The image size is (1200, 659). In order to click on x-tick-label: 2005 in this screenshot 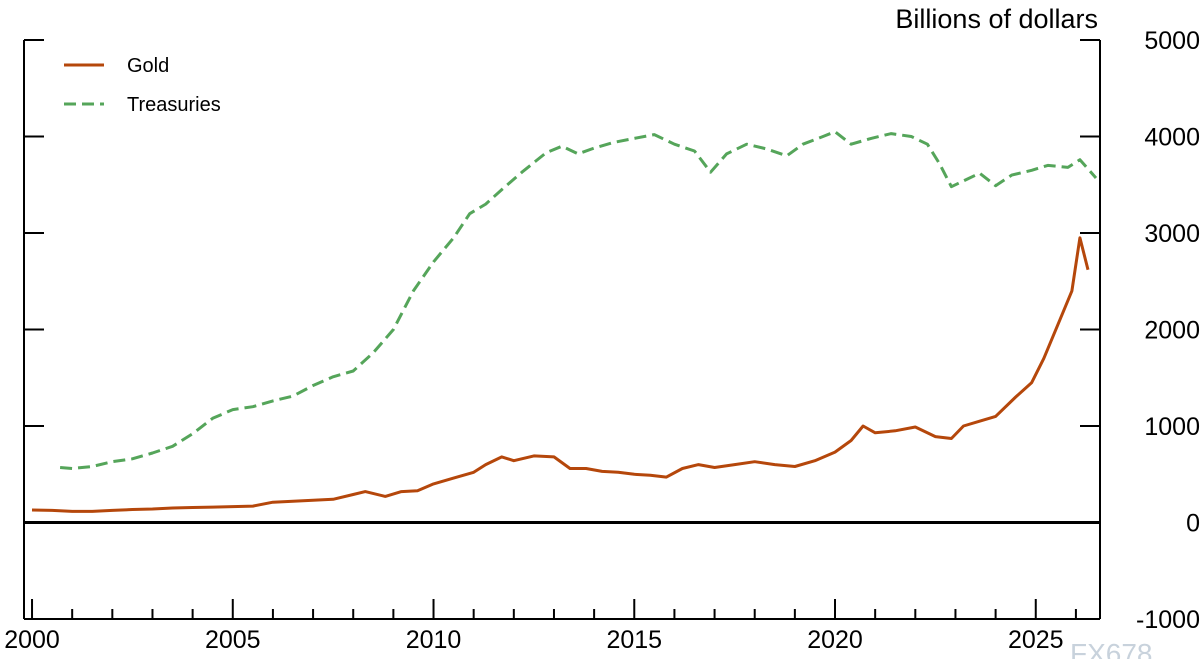, I will do `click(233, 640)`.